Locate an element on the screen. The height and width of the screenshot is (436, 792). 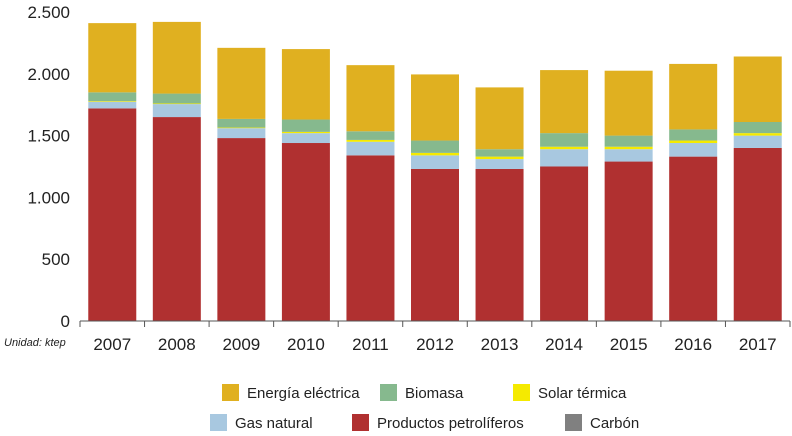
y-tick-label: 500 is located at coordinates (56, 259).